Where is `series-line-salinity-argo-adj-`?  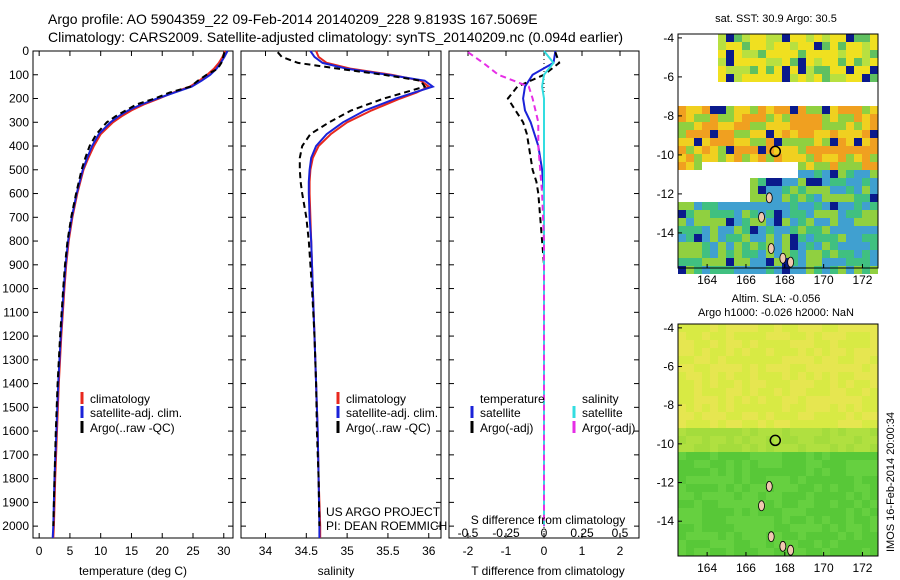
series-line-salinity-argo-adj- is located at coordinates (506, 289).